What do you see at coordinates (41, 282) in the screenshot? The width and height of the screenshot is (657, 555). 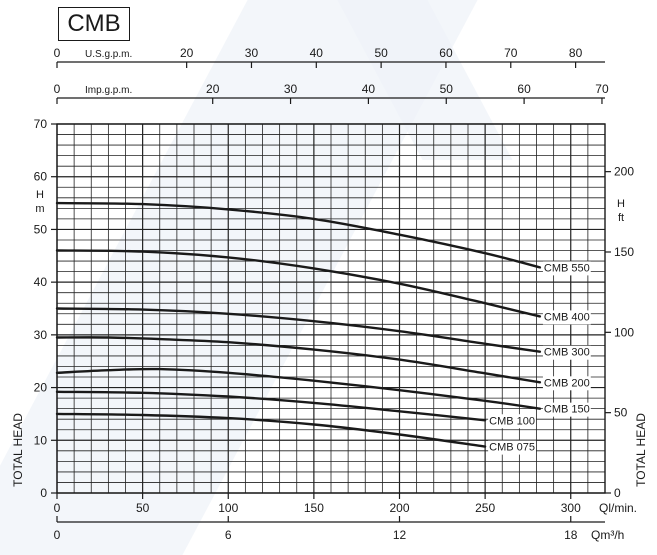 I see `y-tick-label-left: 40` at bounding box center [41, 282].